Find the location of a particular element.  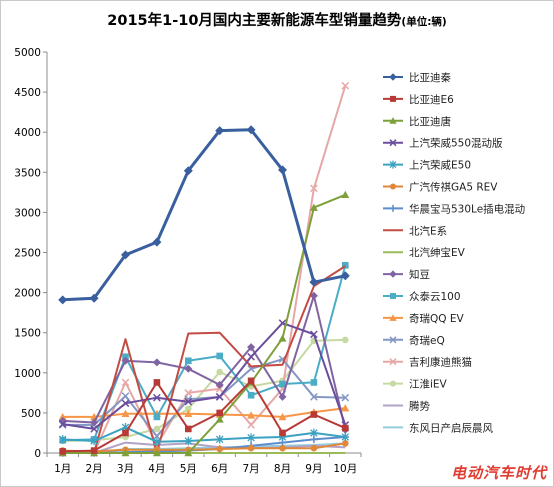

legend-item: 上汽荣威550混动版 is located at coordinates (443, 143).